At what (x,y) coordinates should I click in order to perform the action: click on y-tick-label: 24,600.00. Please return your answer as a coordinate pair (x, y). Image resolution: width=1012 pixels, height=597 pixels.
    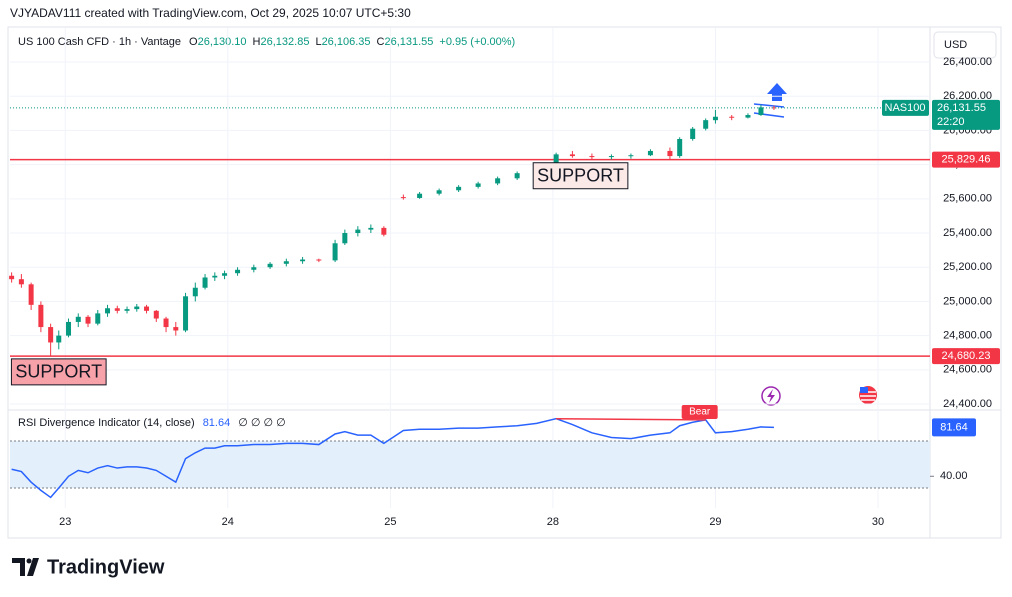
    Looking at the image, I should click on (967, 370).